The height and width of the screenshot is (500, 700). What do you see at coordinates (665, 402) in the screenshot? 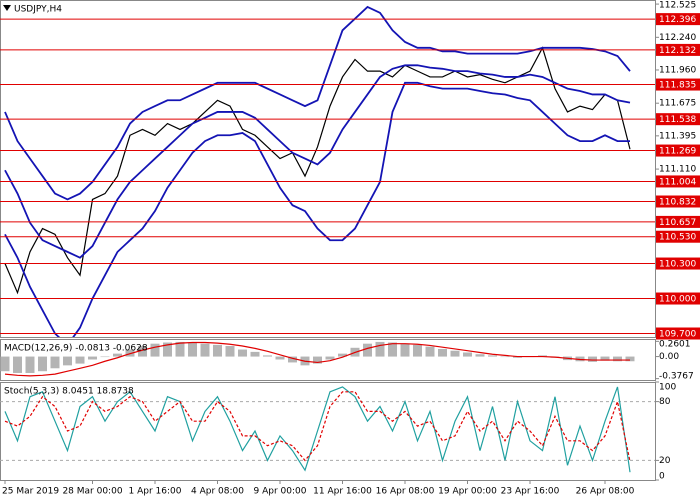
I see `y-tick-label: 80` at bounding box center [665, 402].